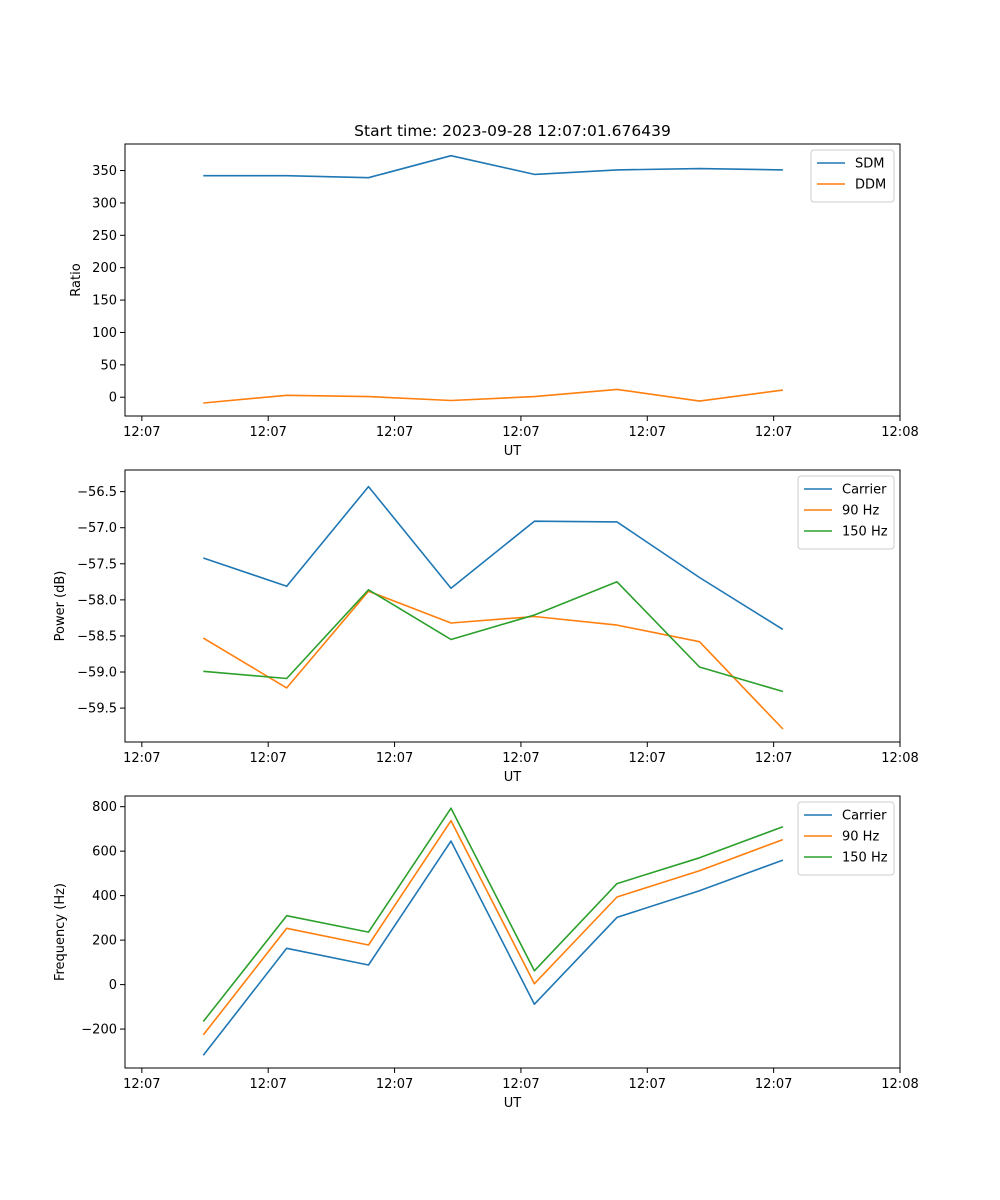 This screenshot has width=1000, height=1200. Describe the element at coordinates (493, 636) in the screenshot. I see `power-series-line-150-hz` at that location.